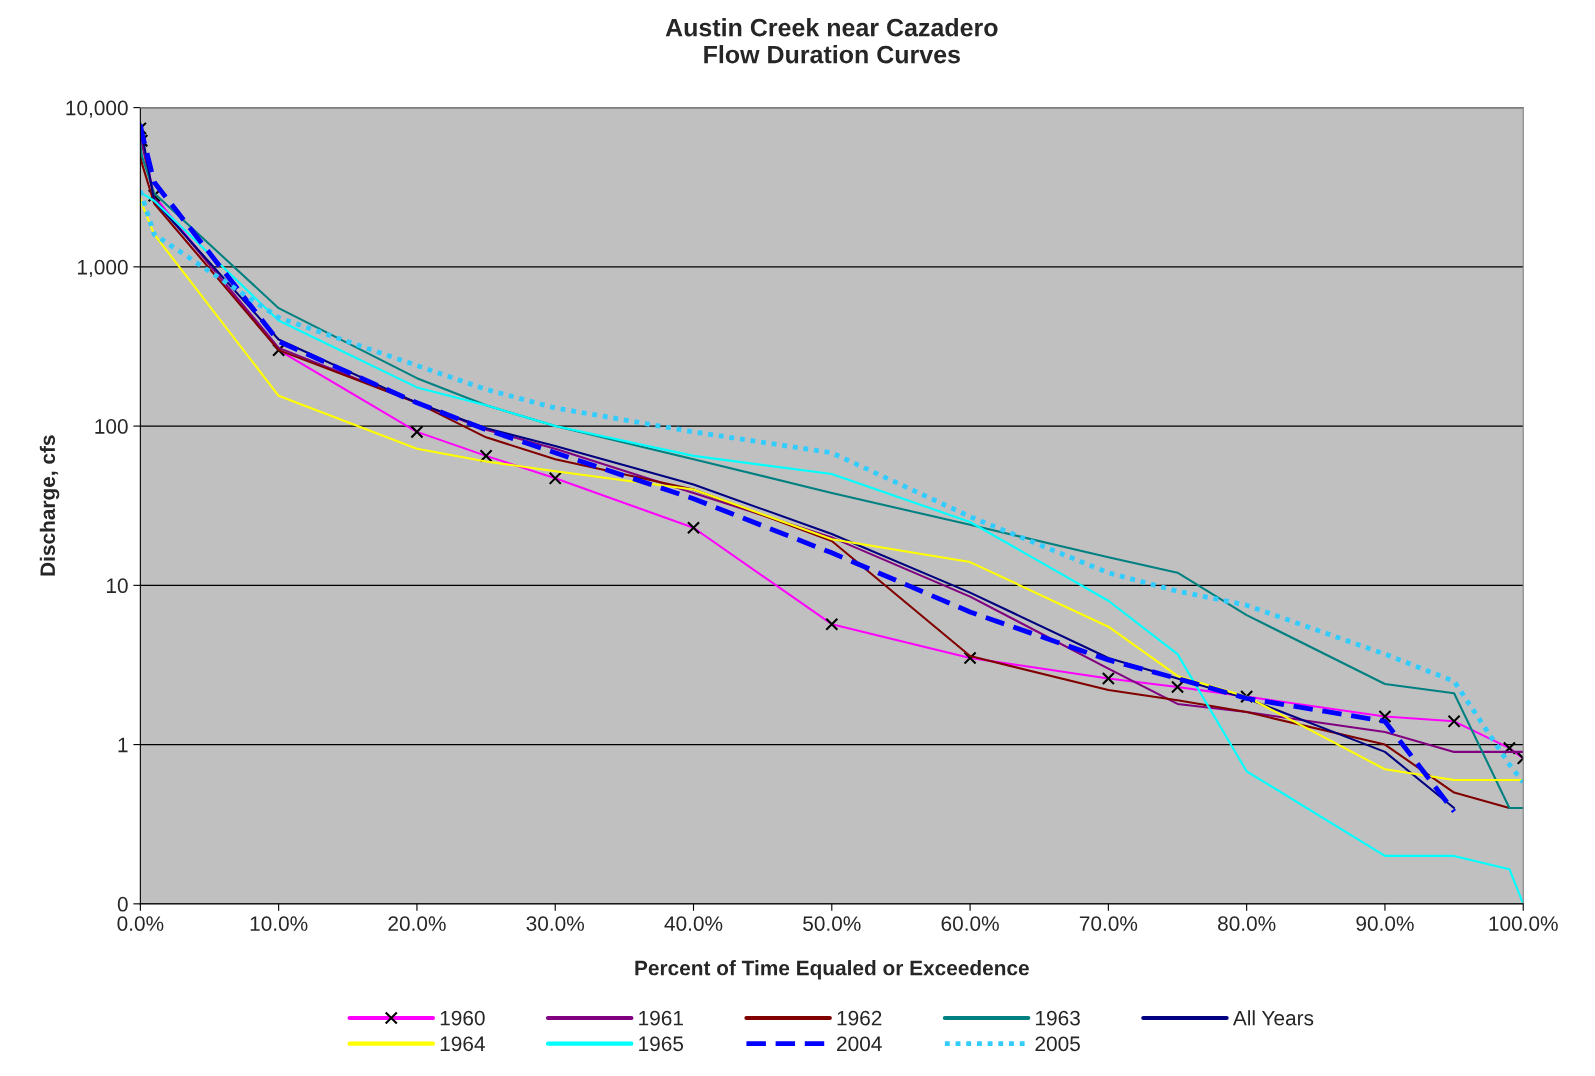 Image resolution: width=1595 pixels, height=1076 pixels. I want to click on y-axis-title: Discharge, cfs, so click(49, 505).